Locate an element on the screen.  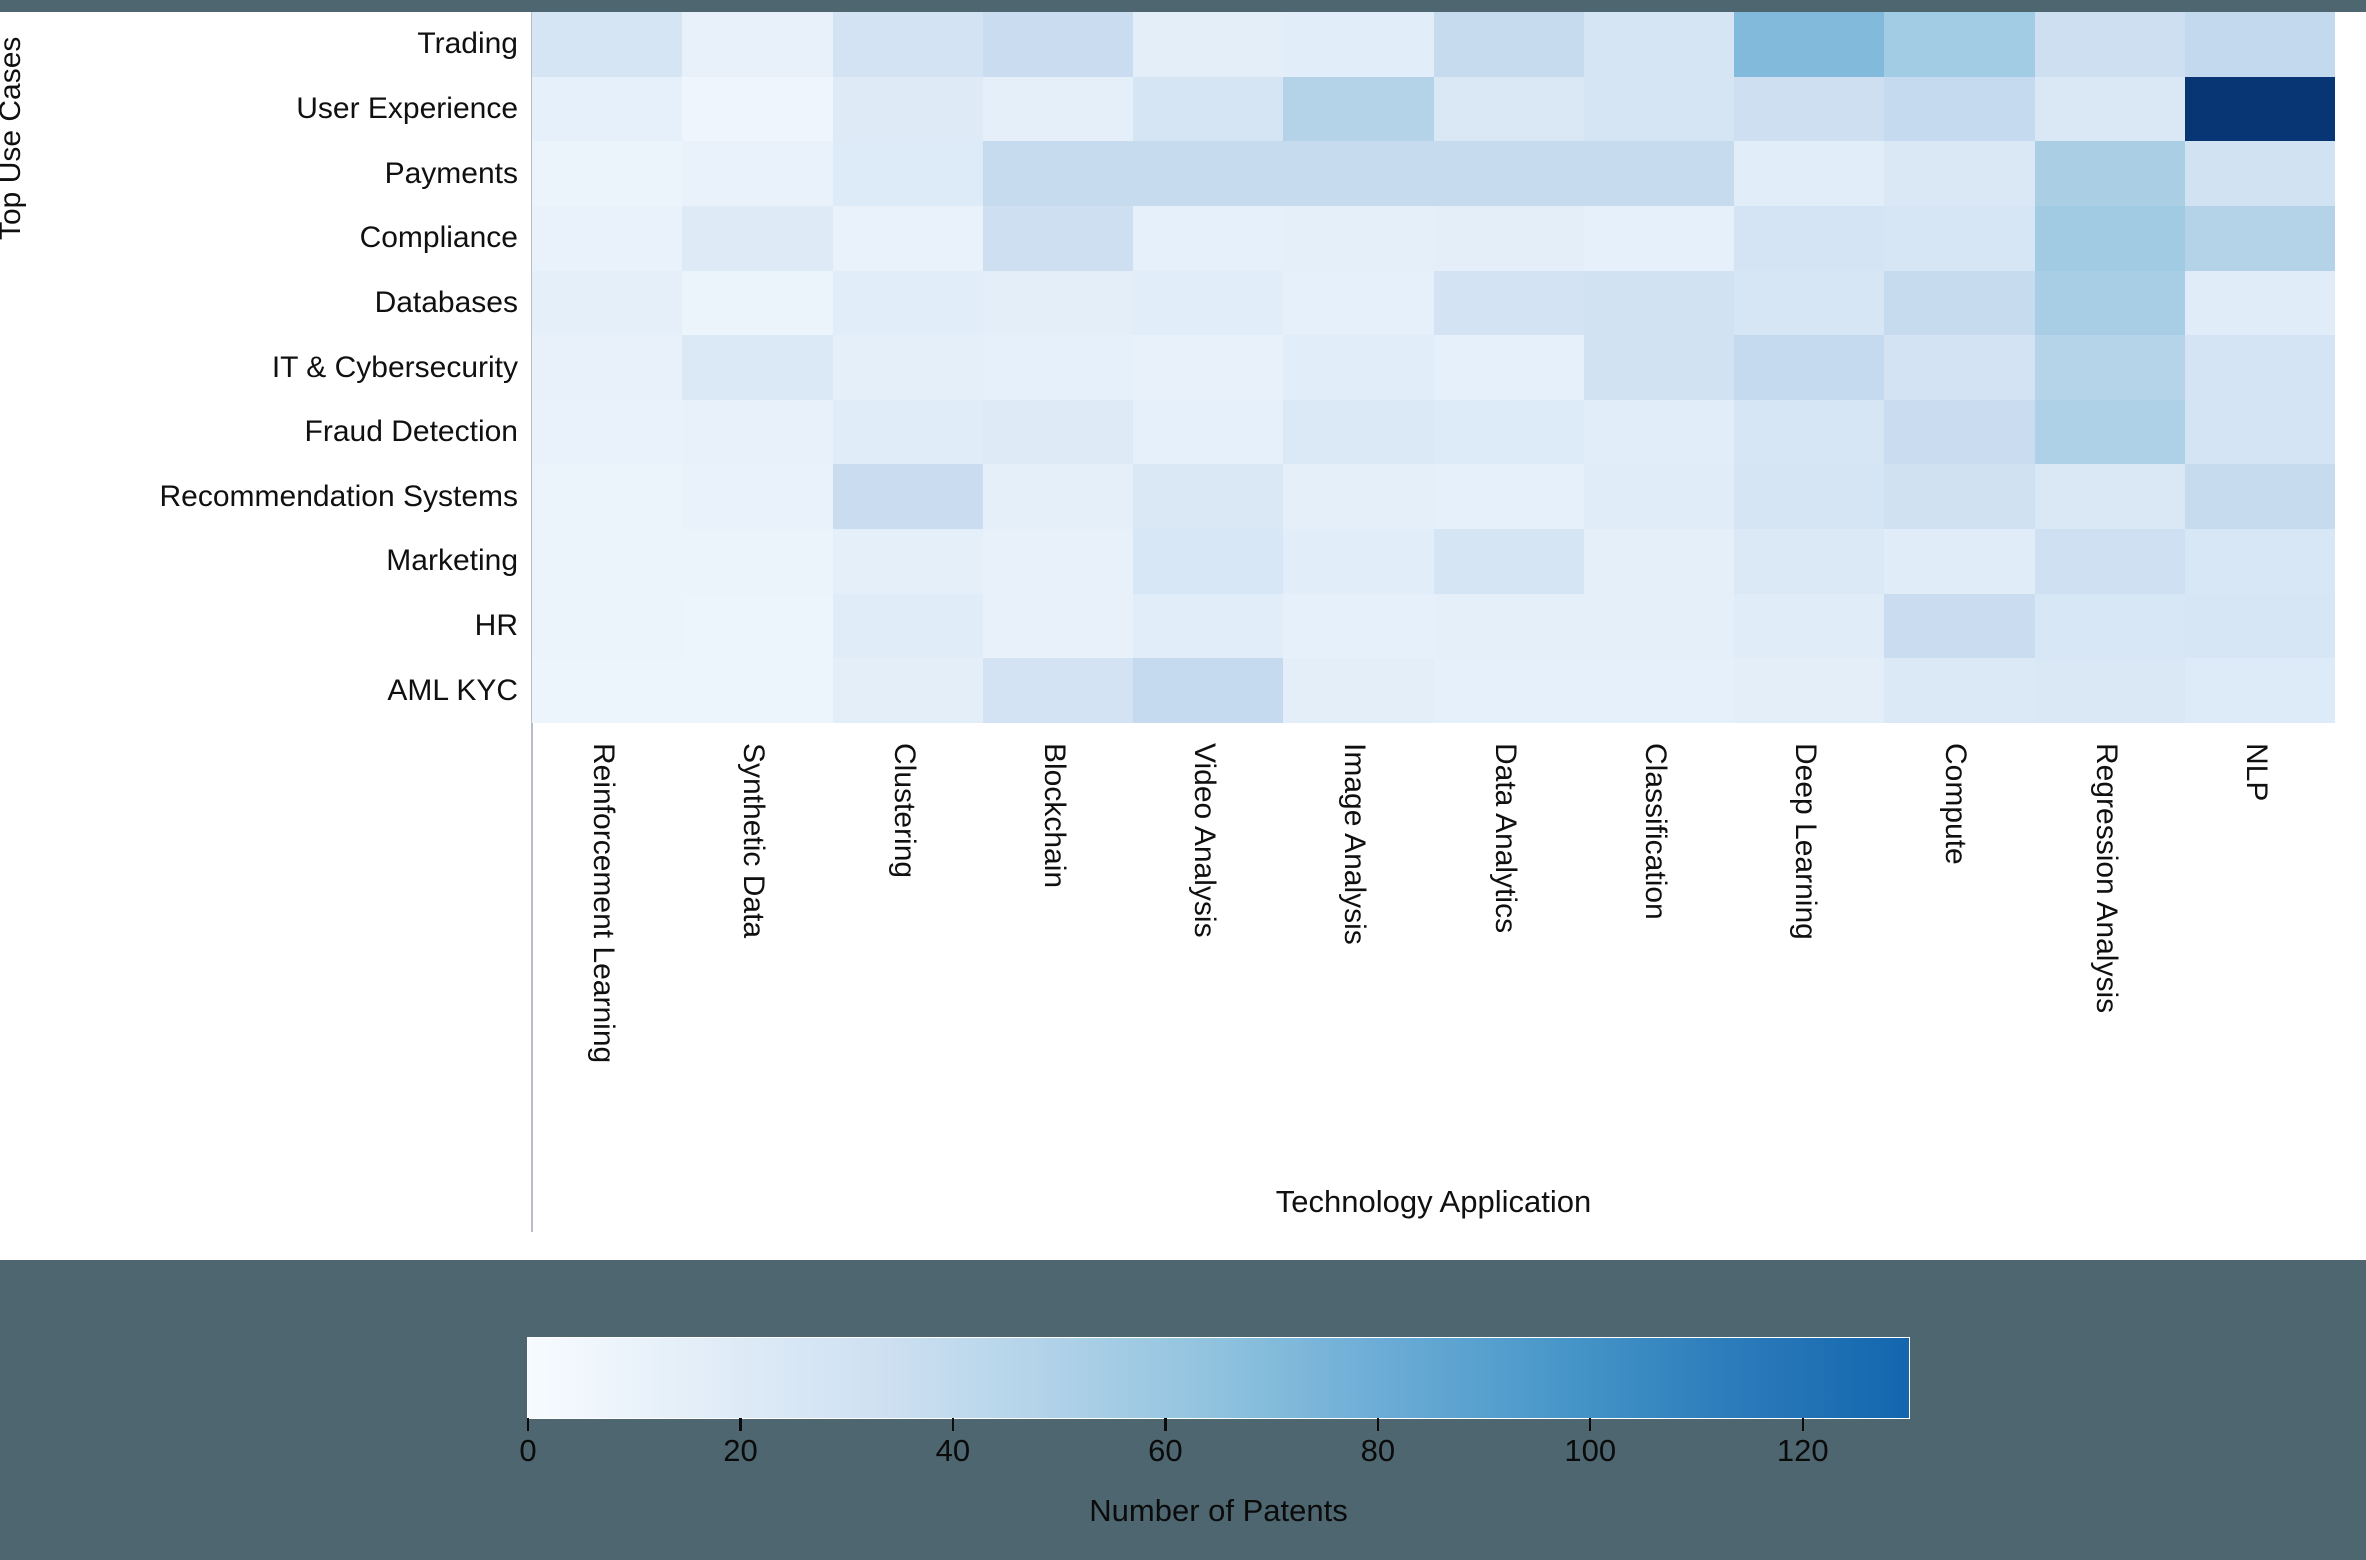
colorbar-tick-group: 0 20 40 60 80 100 120 is located at coordinates (1214, 1473).